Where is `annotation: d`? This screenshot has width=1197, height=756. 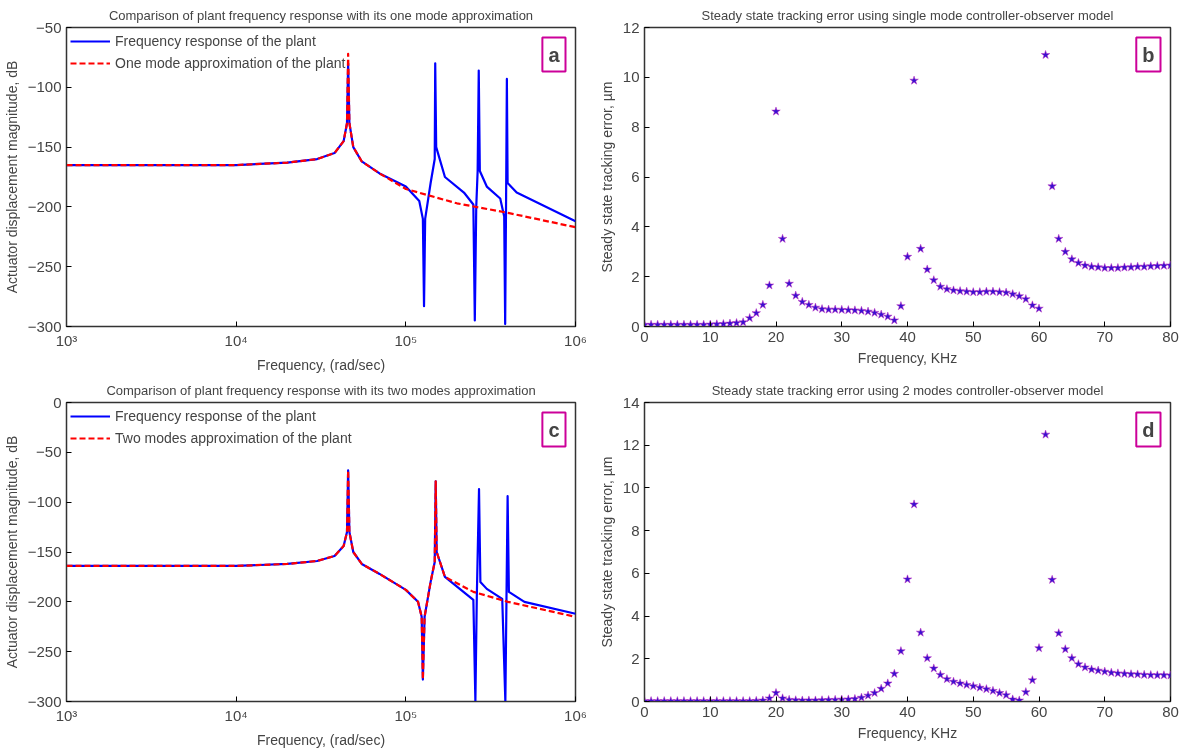 annotation: d is located at coordinates (1148, 429).